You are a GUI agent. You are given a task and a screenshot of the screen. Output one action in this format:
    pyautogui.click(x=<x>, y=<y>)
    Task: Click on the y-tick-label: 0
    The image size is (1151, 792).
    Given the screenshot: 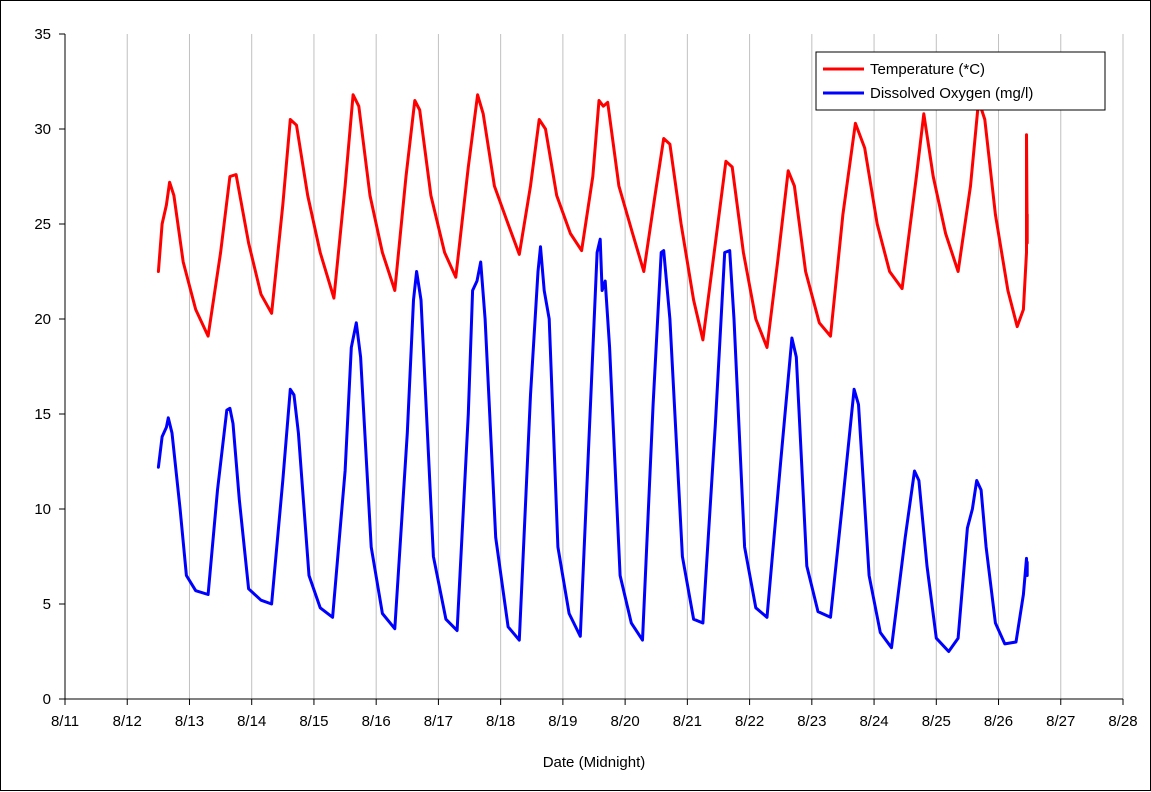 What is the action you would take?
    pyautogui.click(x=47, y=699)
    